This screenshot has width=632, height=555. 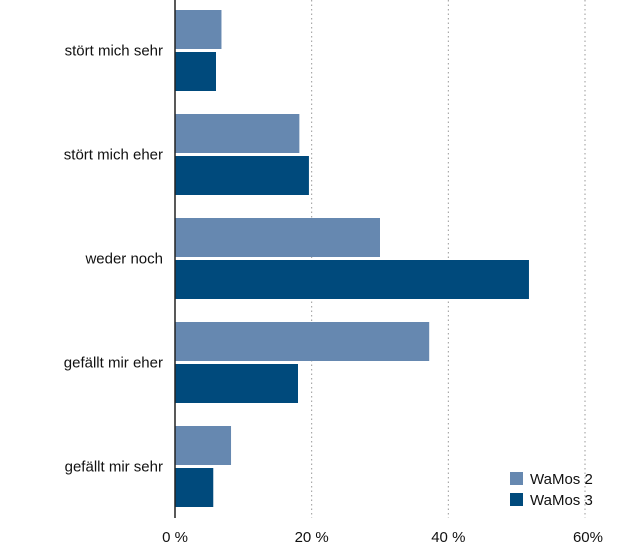 What do you see at coordinates (114, 51) in the screenshot?
I see `category-label: stört mich sehr` at bounding box center [114, 51].